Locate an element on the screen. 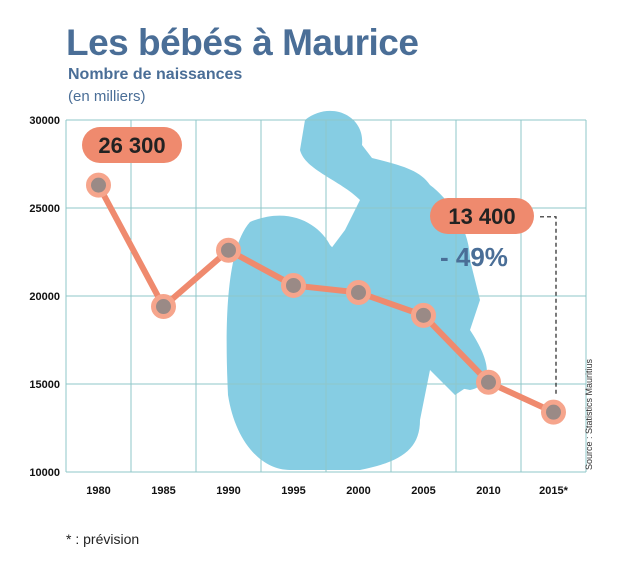  last-value-badge is located at coordinates (482, 216).